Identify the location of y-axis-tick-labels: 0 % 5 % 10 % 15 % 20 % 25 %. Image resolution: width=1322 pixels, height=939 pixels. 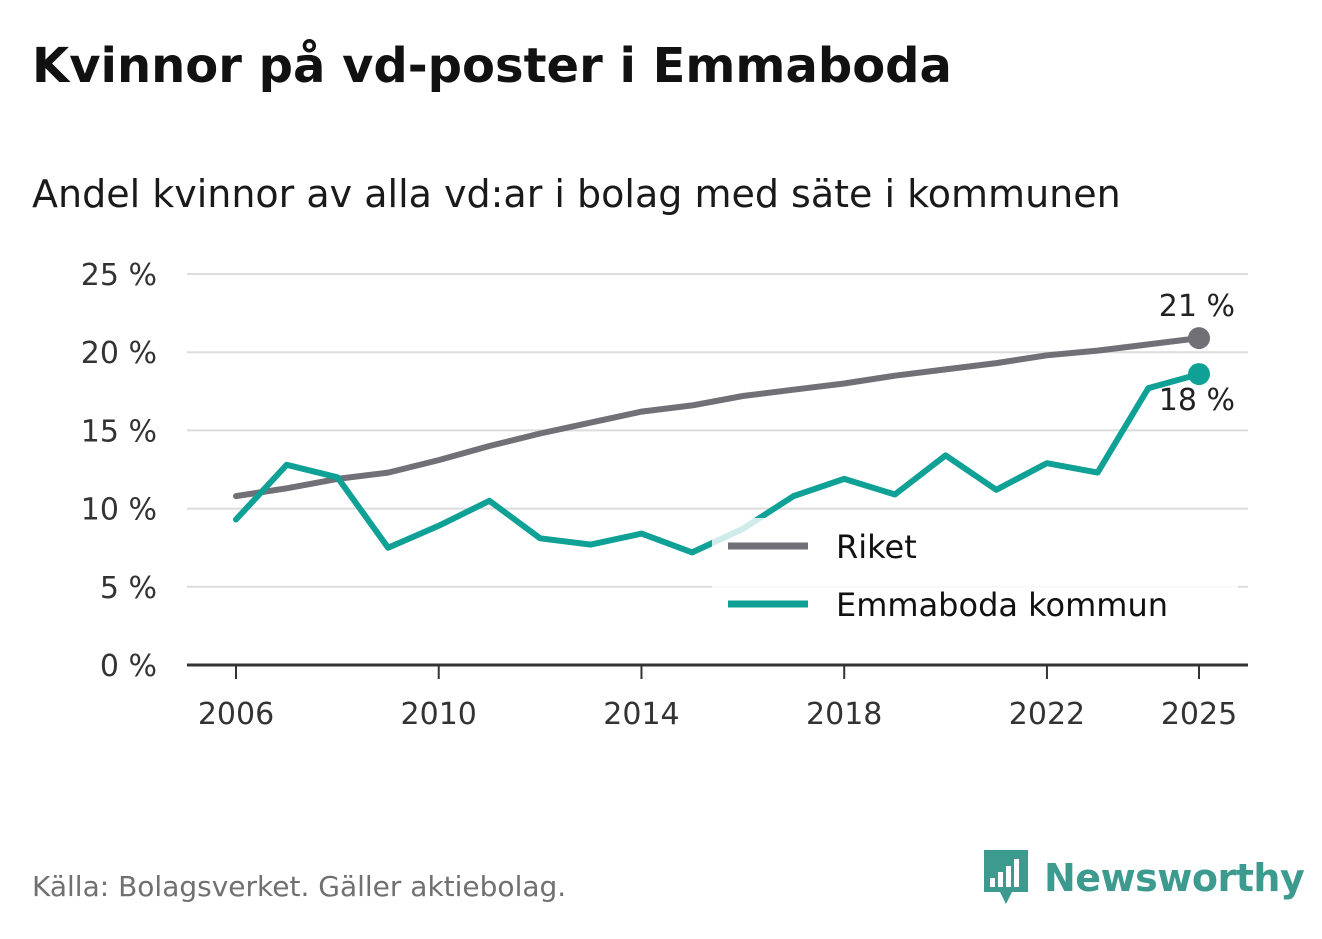
(119, 471).